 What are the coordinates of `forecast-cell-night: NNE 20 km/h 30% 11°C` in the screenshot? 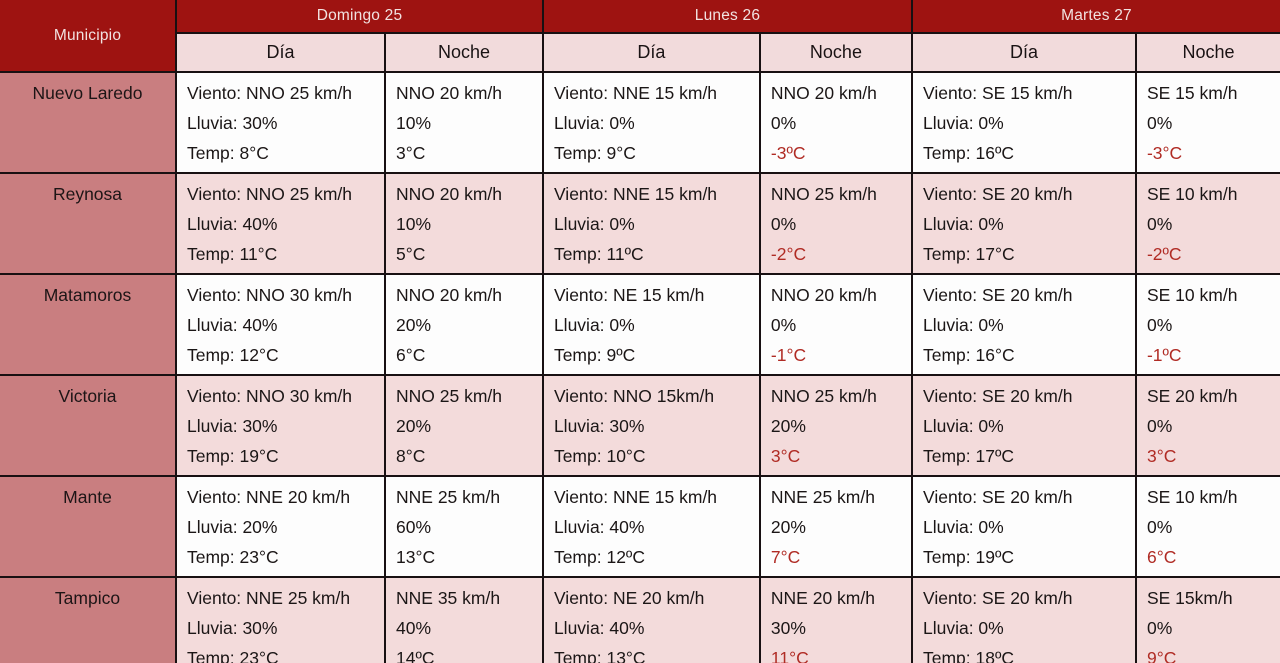 It's located at (835, 619).